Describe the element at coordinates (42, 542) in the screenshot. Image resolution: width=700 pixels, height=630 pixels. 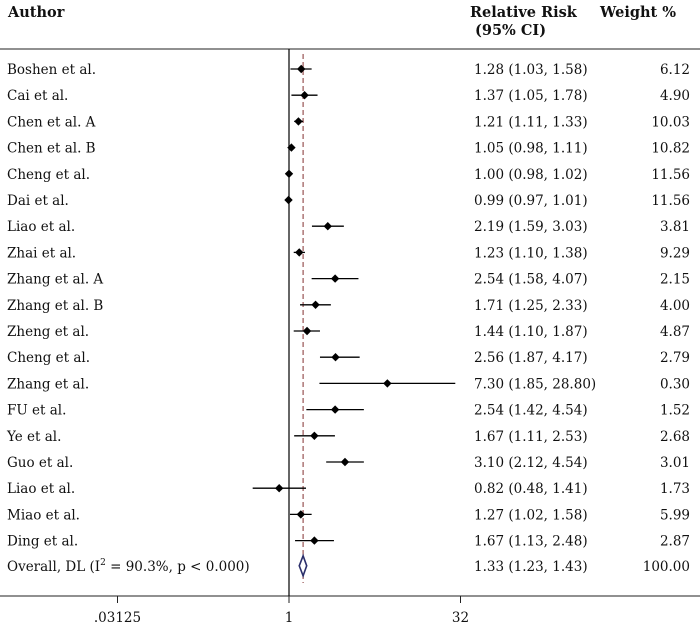
I see `study-author-label: Ding et al.` at that location.